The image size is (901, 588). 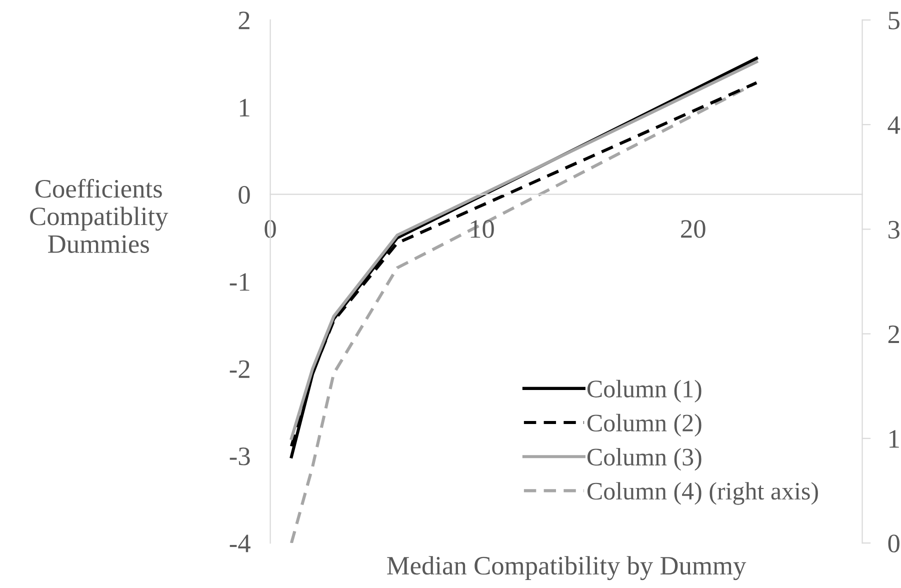 What do you see at coordinates (702, 493) in the screenshot?
I see `legend-label: Column (4) (right axis)` at bounding box center [702, 493].